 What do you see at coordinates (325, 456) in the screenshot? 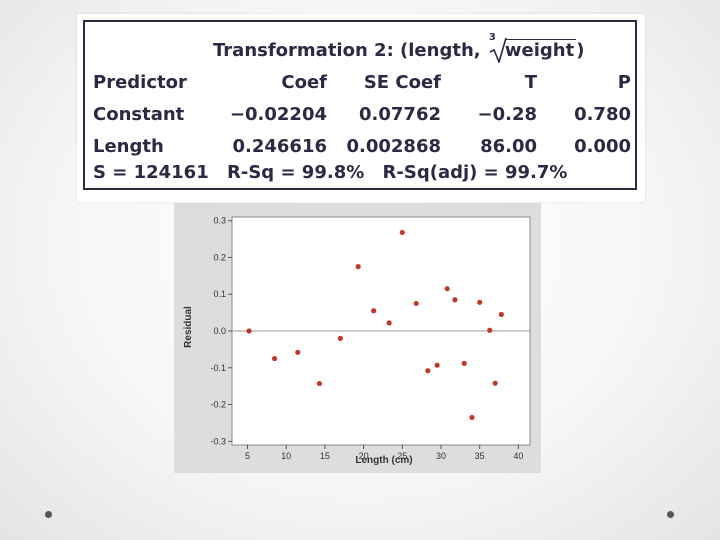
I see `x-tick-label: 15` at bounding box center [325, 456].